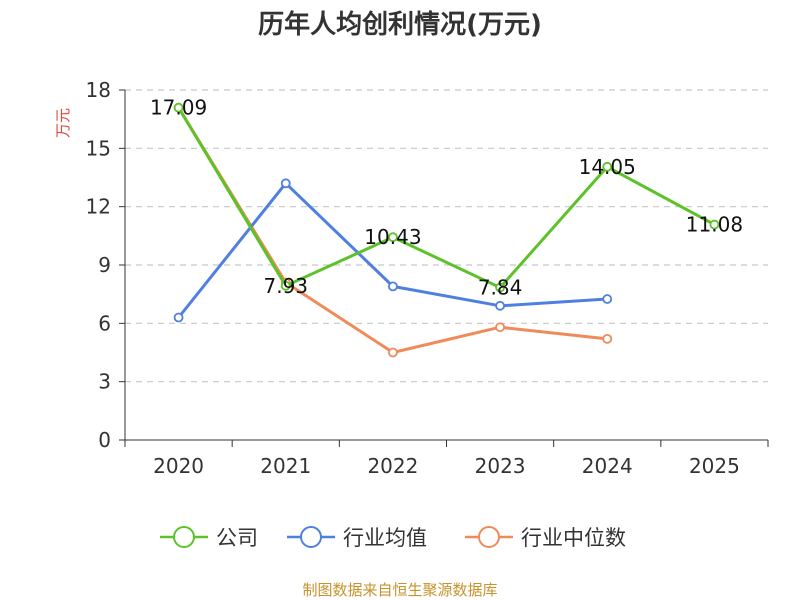 The width and height of the screenshot is (800, 600). What do you see at coordinates (573, 538) in the screenshot?
I see `legend-label: 行业中位数` at bounding box center [573, 538].